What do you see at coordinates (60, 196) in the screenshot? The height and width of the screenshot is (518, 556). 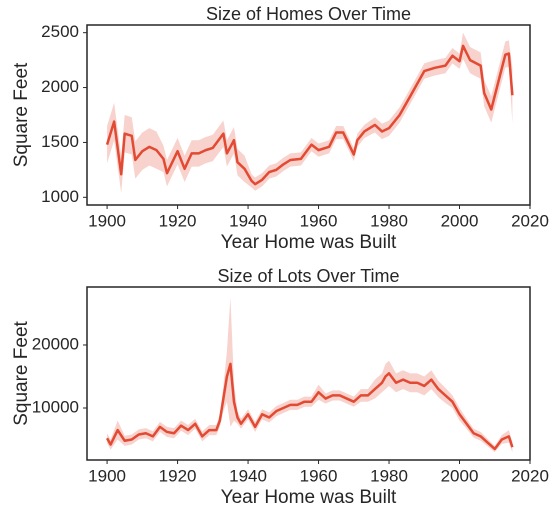 I see `y-tick-label: 1000` at bounding box center [60, 196].